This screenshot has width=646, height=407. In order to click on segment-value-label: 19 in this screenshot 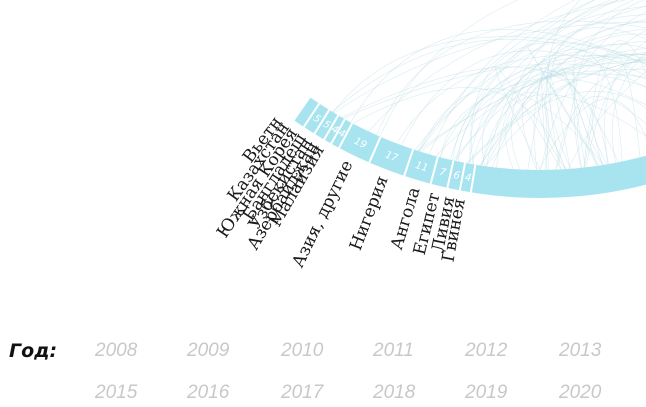, I will do `click(360, 143)`.